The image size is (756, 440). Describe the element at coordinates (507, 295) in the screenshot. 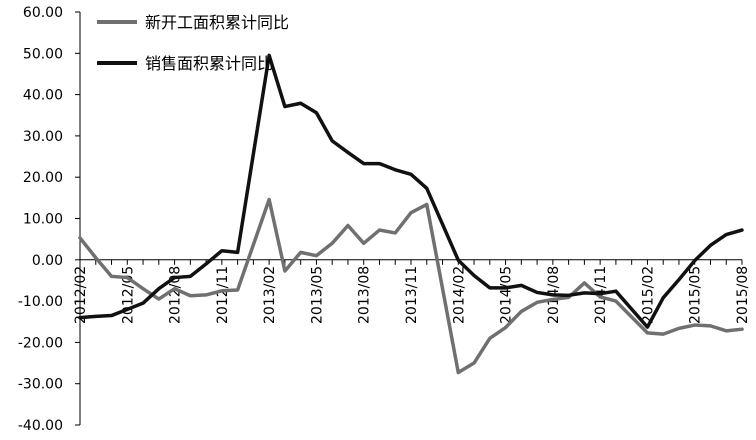

I see `x-tick-label: 2014/05` at that location.